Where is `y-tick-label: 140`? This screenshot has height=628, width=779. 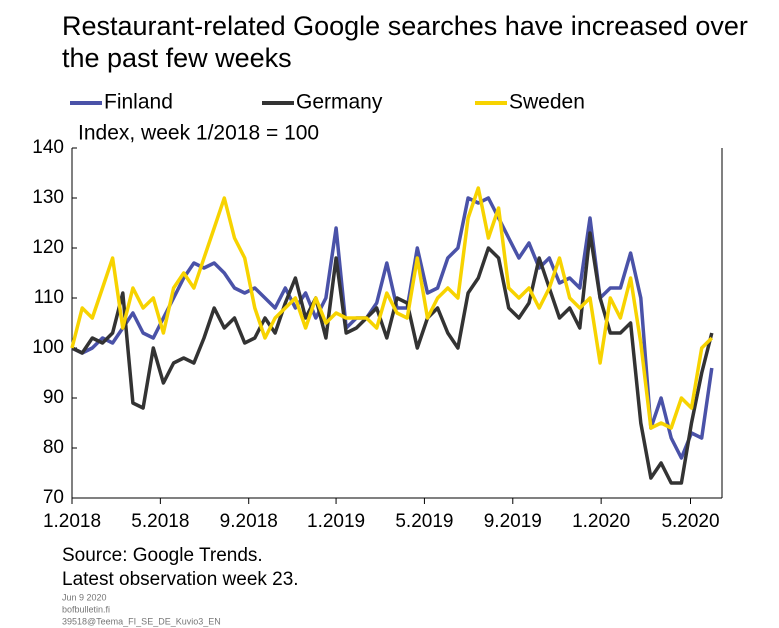 y-tick-label: 140 is located at coordinates (48, 147).